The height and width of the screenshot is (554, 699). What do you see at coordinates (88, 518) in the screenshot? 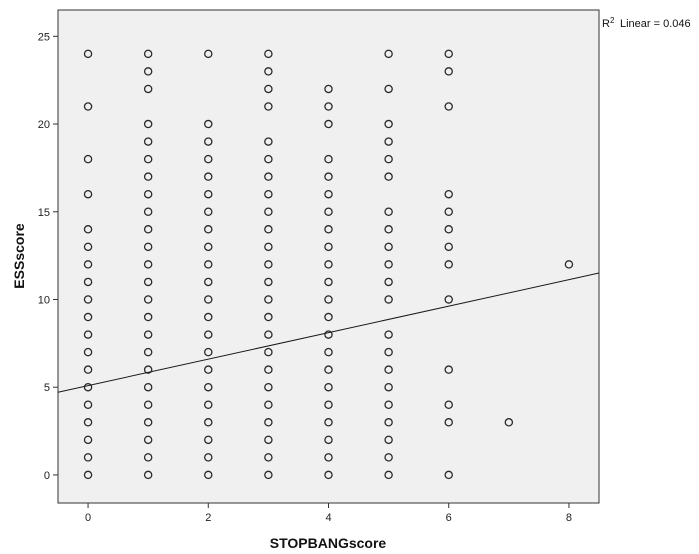
I see `x-tick-label: 0` at bounding box center [88, 518].